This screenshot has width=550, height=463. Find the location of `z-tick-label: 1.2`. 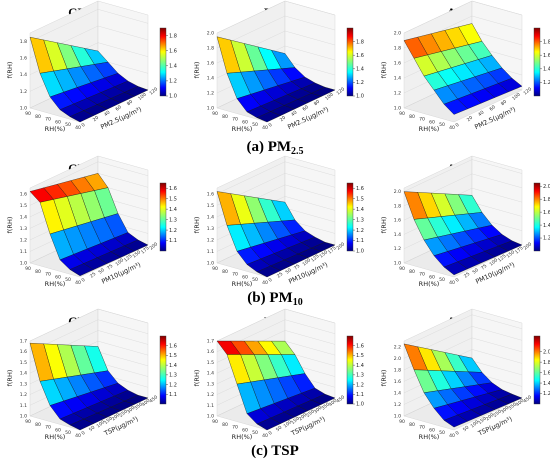

z-tick-label: 1.2 is located at coordinates (397, 249).